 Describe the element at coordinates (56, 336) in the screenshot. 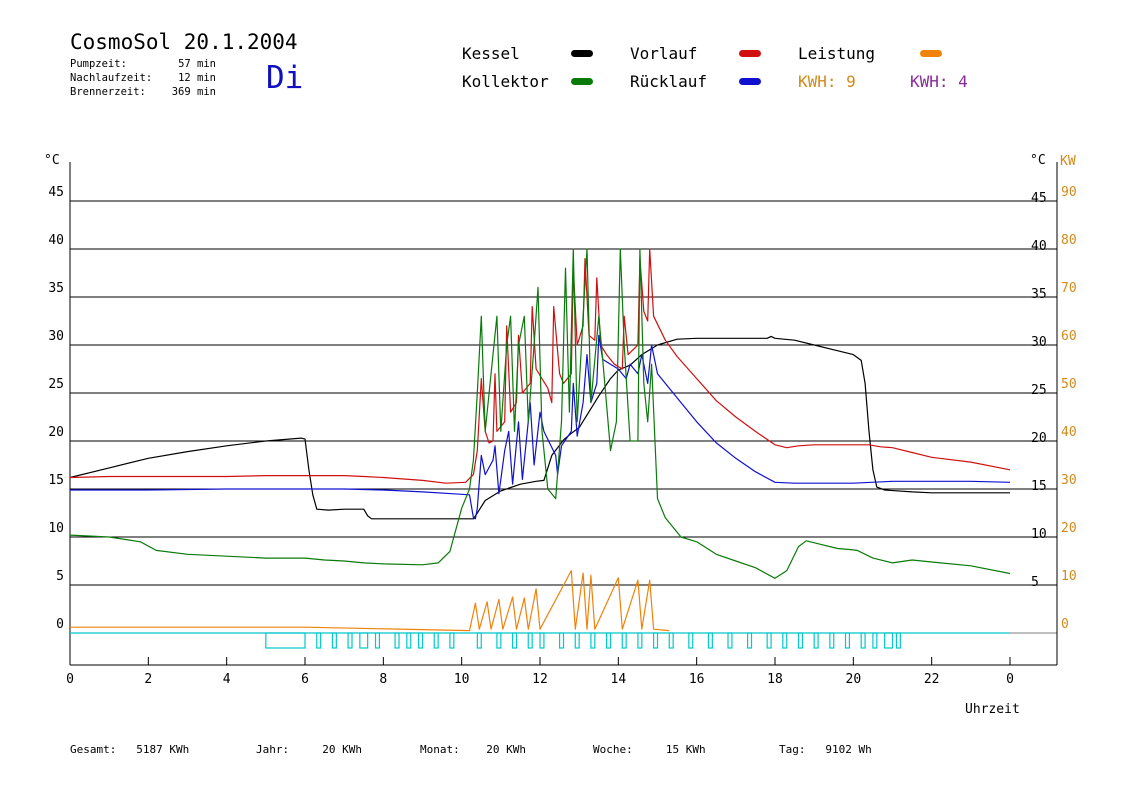

I see `y-tick-label-left: 30` at that location.